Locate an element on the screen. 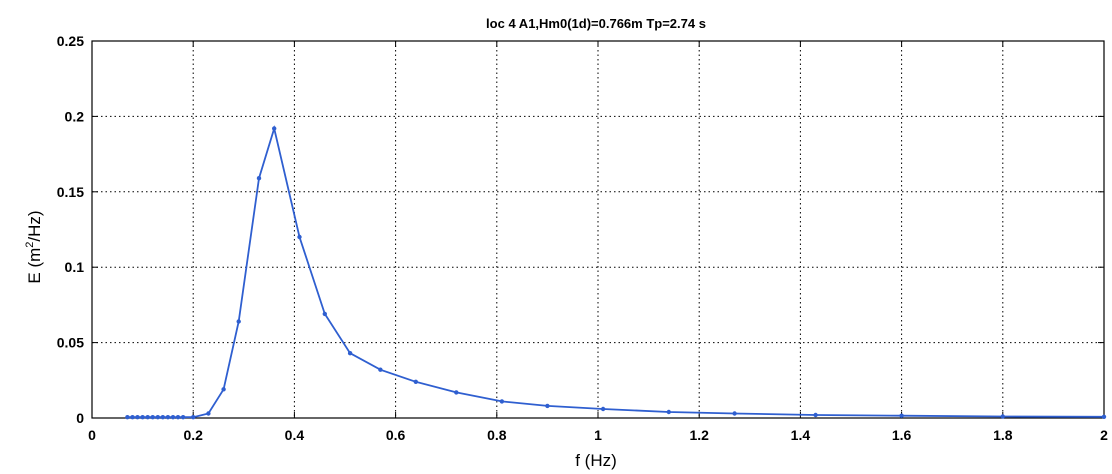 Image resolution: width=1112 pixels, height=474 pixels. x-tick-label: 1.8 is located at coordinates (1003, 435).